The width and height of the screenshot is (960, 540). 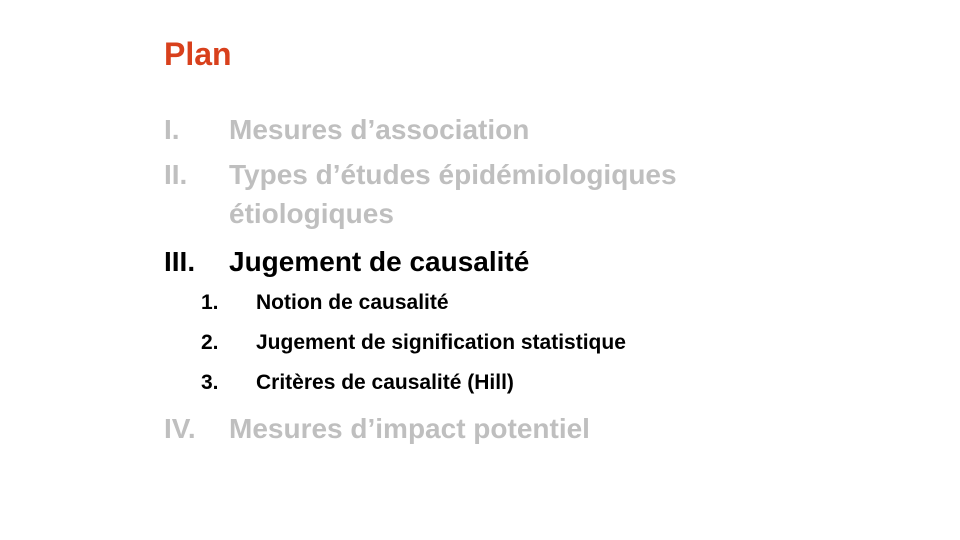 I want to click on plan-item-4-label: Mesures d’impact potentiel, so click(x=409, y=428).